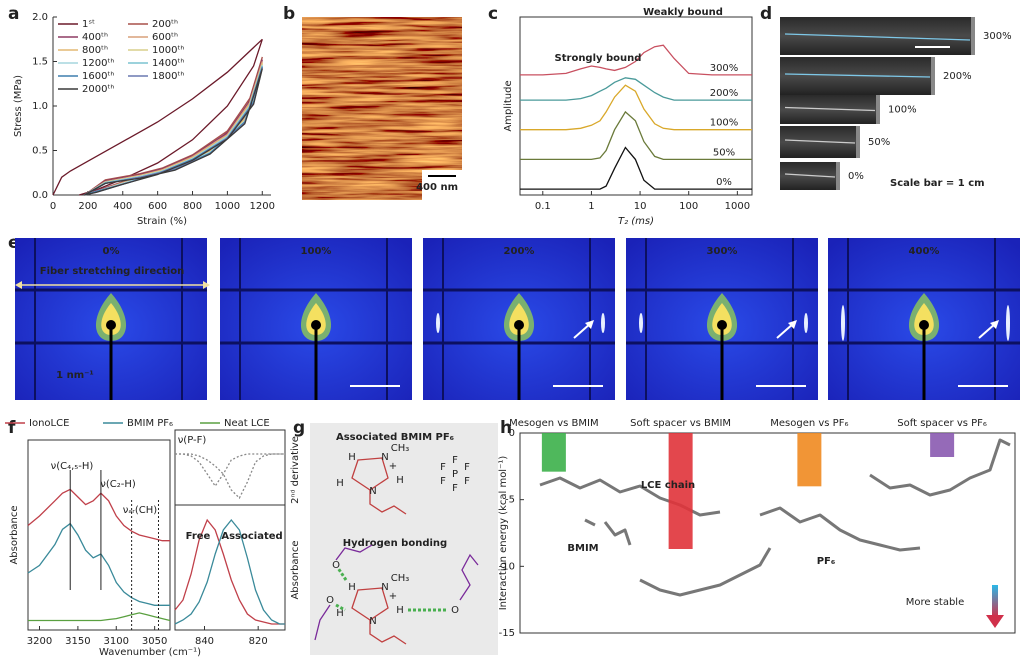 The width and height of the screenshot is (1024, 663). Describe the element at coordinates (299, 428) in the screenshot. I see `panel-label: g` at that location.